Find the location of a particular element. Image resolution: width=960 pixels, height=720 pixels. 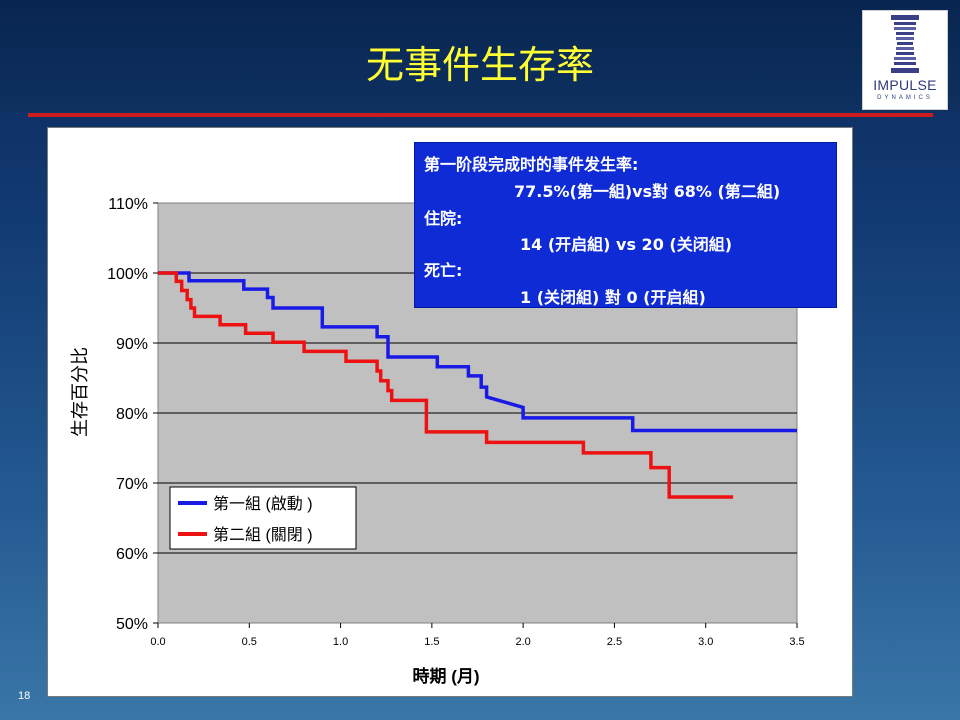

y-tick-label: 70% is located at coordinates (132, 484).